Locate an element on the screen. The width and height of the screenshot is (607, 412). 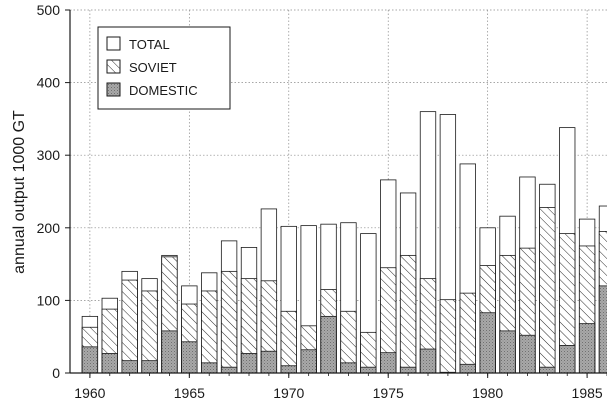
y-axis-label: annual output 1000 GT is located at coordinates (19, 192).